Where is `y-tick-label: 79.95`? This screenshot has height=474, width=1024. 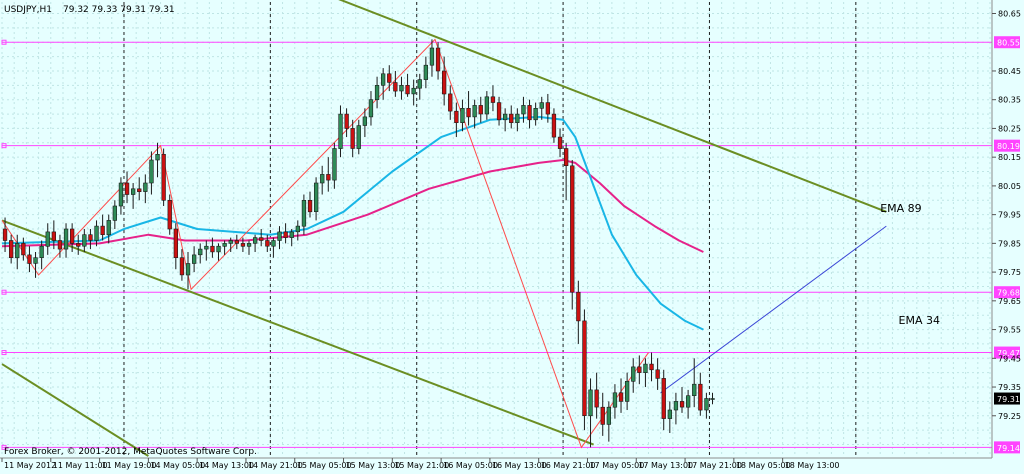
y-tick-label: 79.95 is located at coordinates (1009, 215).